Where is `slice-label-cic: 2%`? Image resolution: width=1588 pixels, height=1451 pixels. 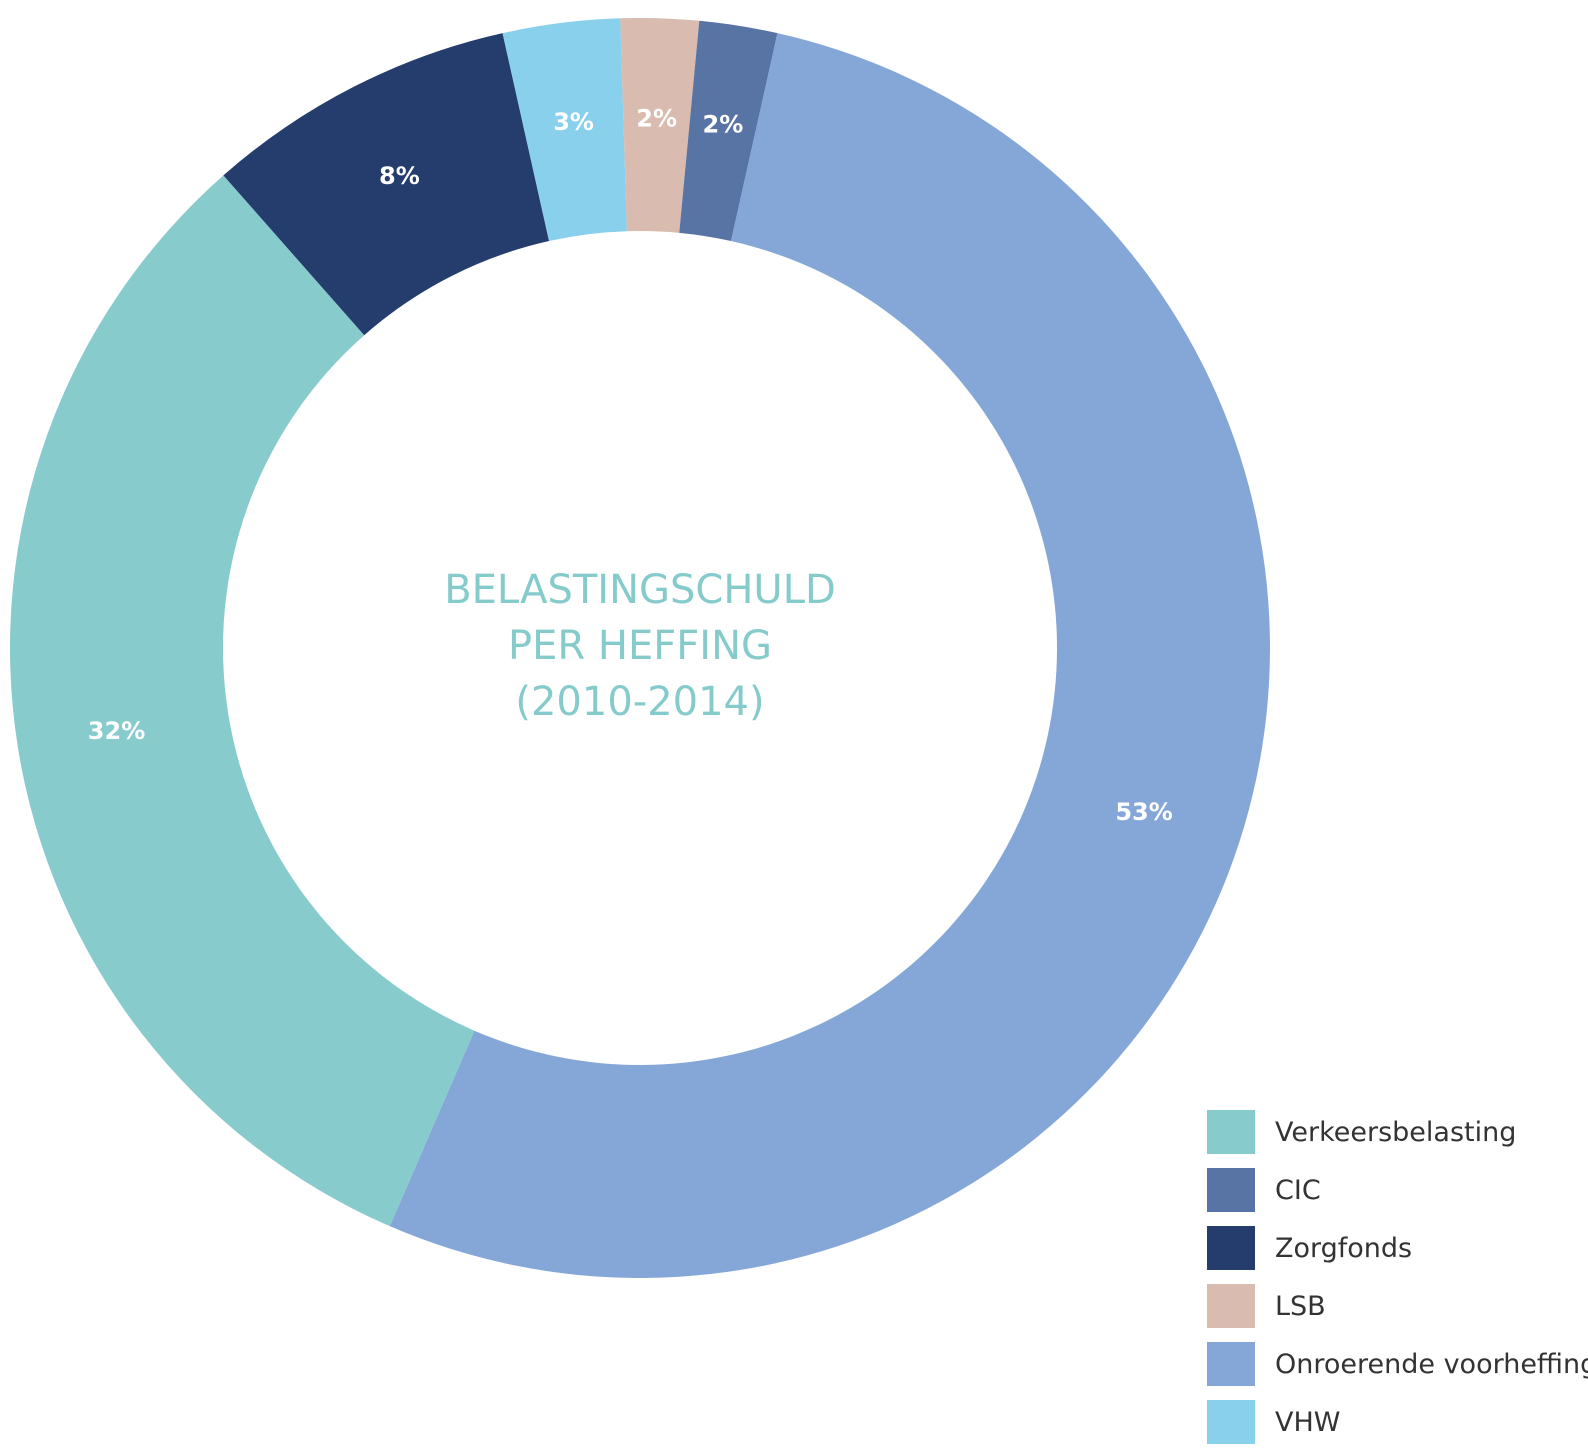 slice-label-cic: 2% is located at coordinates (723, 125).